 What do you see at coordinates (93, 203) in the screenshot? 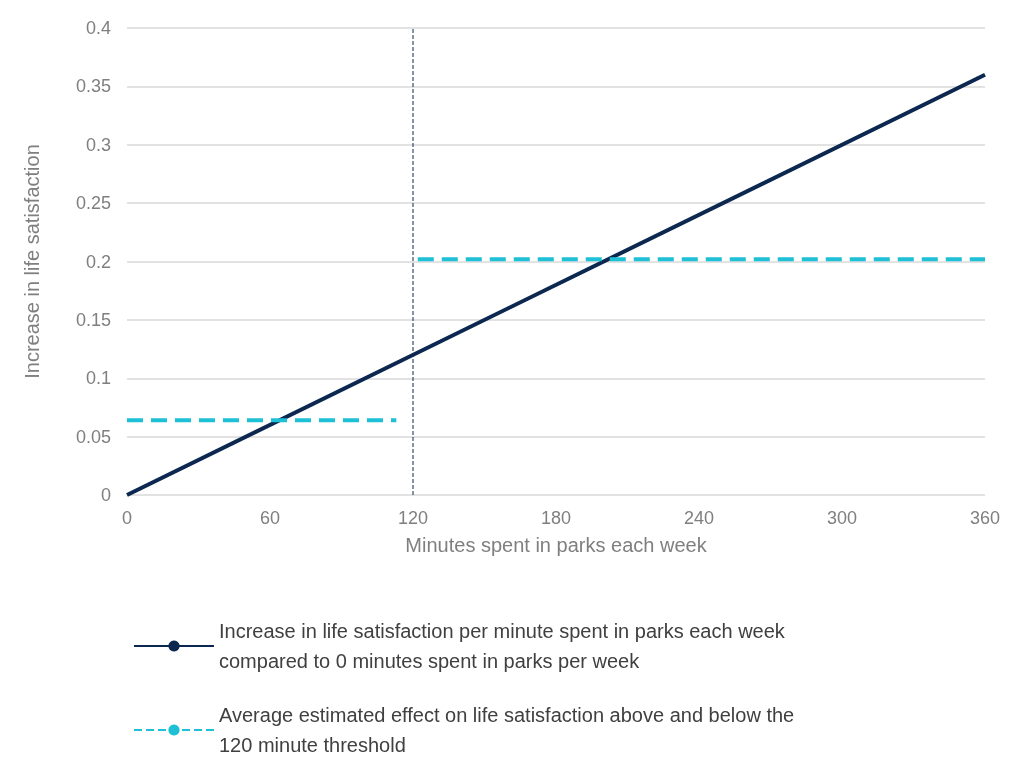
I see `y-tick-label: 0.25` at bounding box center [93, 203].